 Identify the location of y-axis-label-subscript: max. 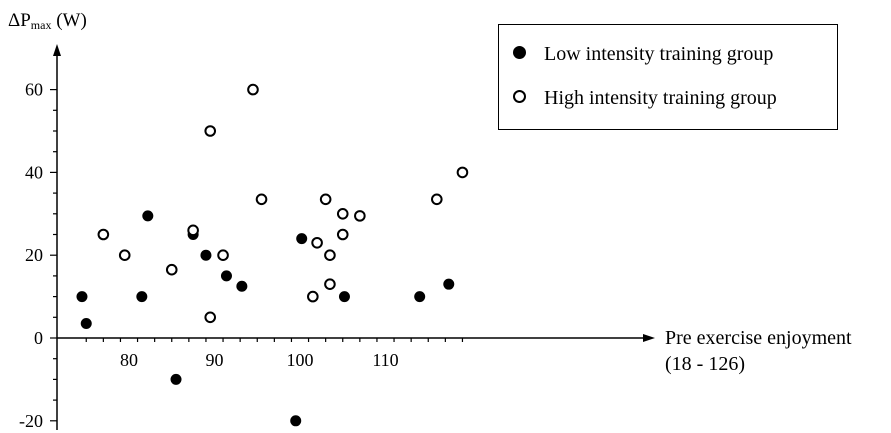
(41, 25).